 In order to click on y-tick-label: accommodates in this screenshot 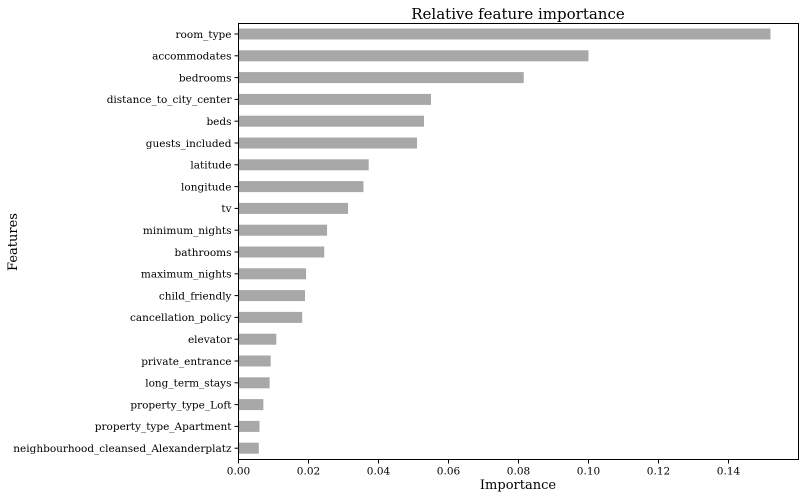, I will do `click(191, 57)`.